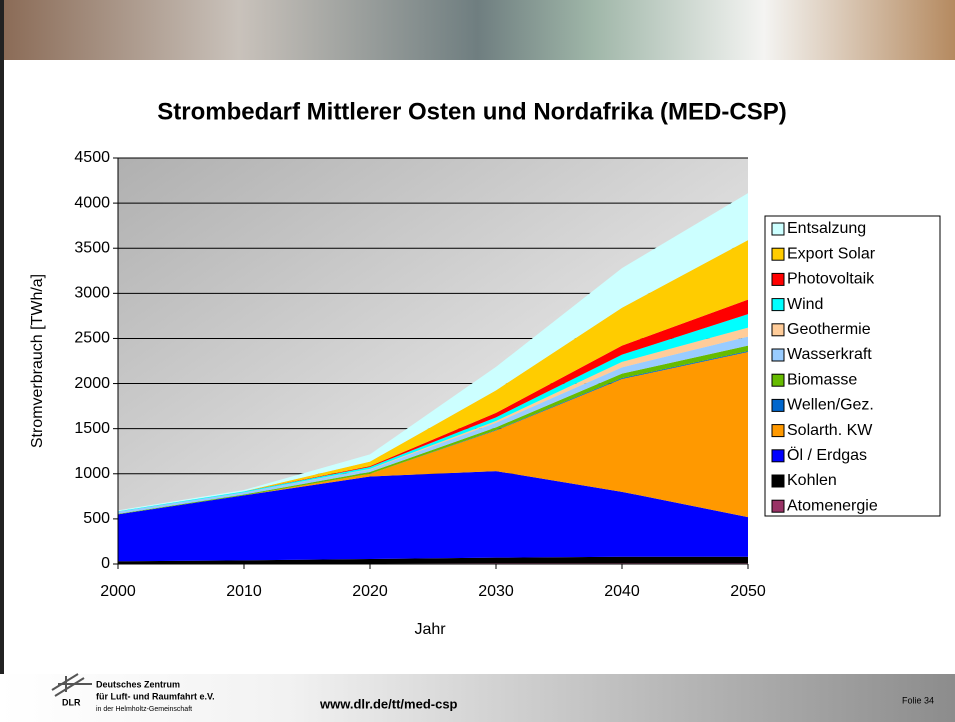  I want to click on y-tick-label: 1500, so click(92, 428).